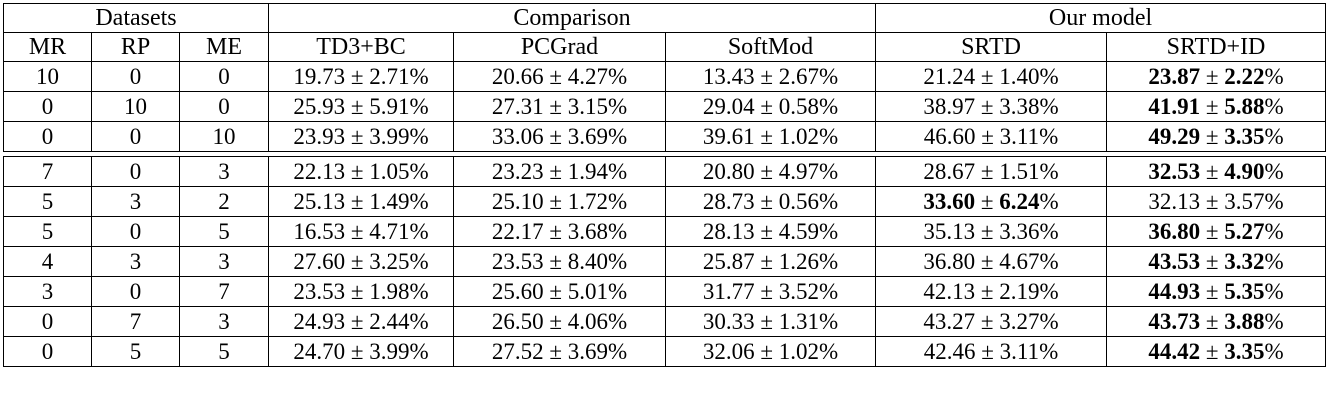 The image size is (1328, 402). What do you see at coordinates (798, 171) in the screenshot?
I see `std-value: 4.97` at bounding box center [798, 171].